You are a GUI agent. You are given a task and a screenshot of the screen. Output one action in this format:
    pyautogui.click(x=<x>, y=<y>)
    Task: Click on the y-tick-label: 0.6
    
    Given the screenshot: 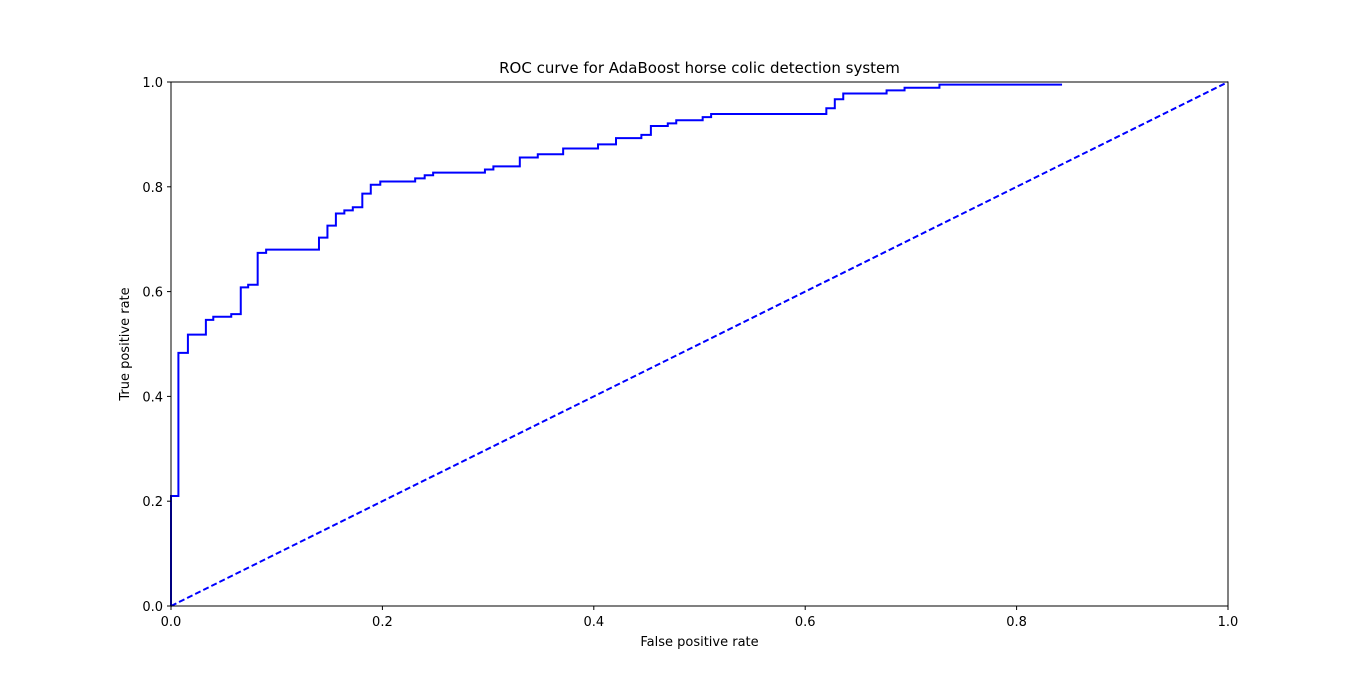 What is the action you would take?
    pyautogui.click(x=152, y=293)
    